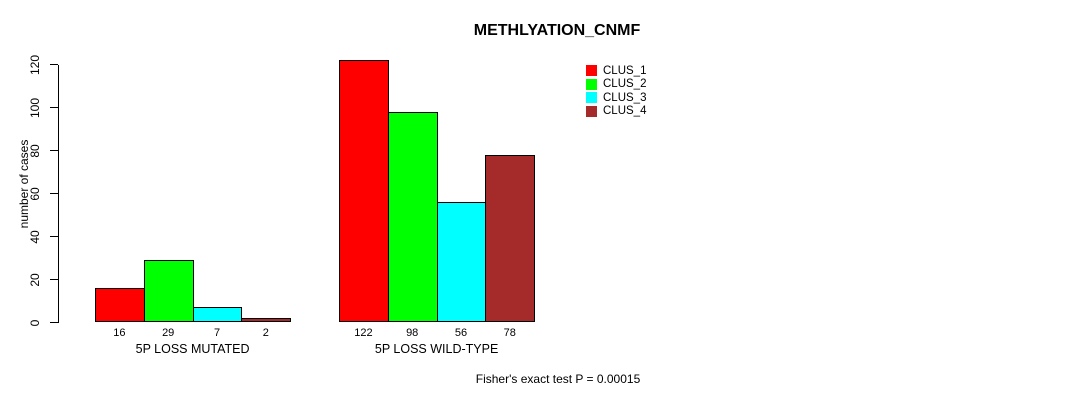 The width and height of the screenshot is (1090, 400). I want to click on bar-value-label: 2, so click(265, 332).